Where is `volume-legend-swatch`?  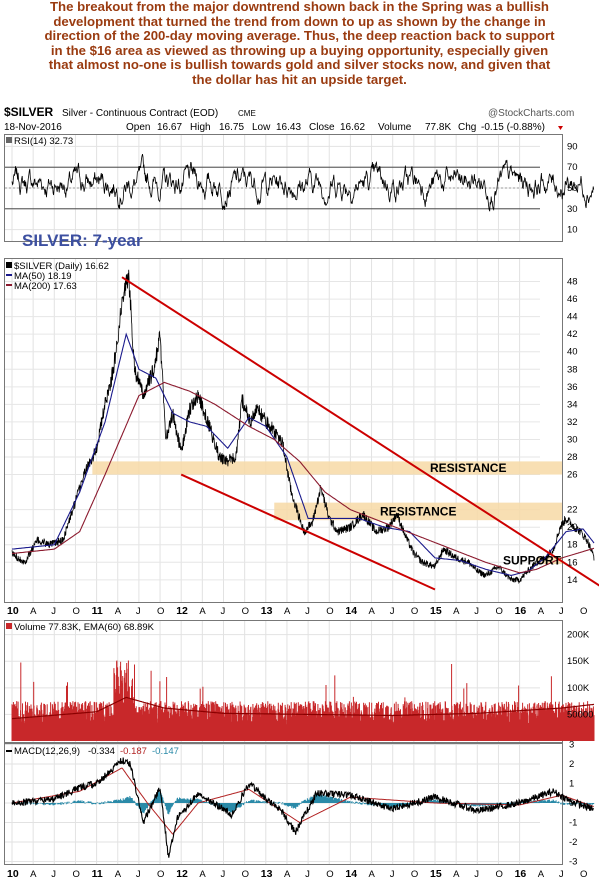
volume-legend-swatch is located at coordinates (9, 626).